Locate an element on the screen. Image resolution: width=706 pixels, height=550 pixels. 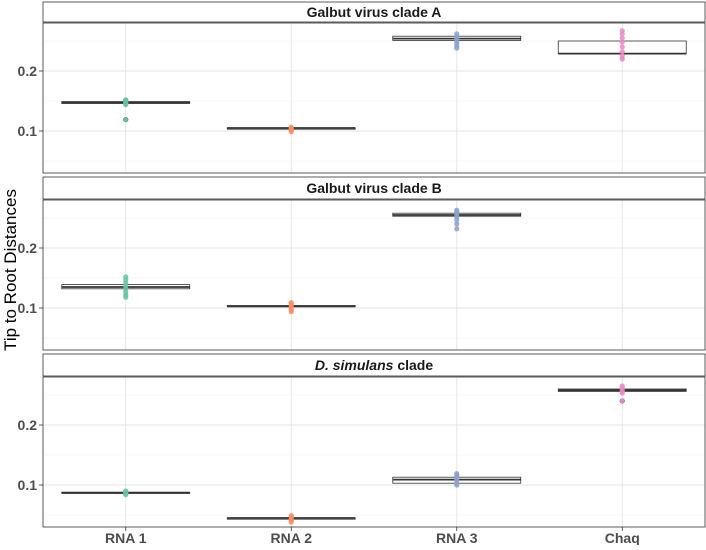
x-tick-label: RNA 1 is located at coordinates (126, 537).